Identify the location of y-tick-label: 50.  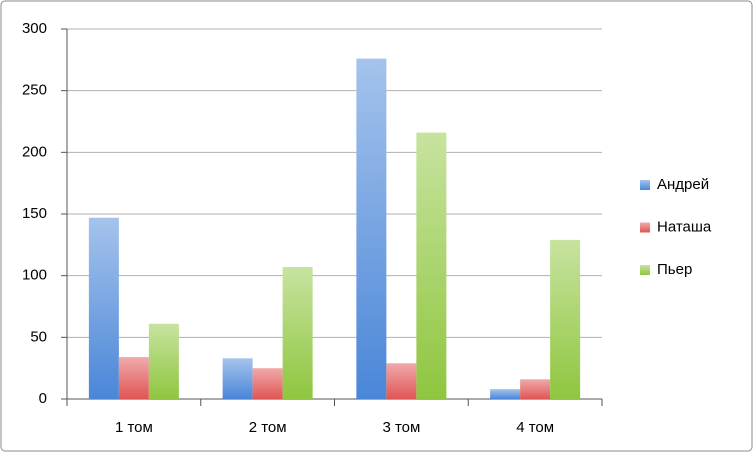
(38, 336).